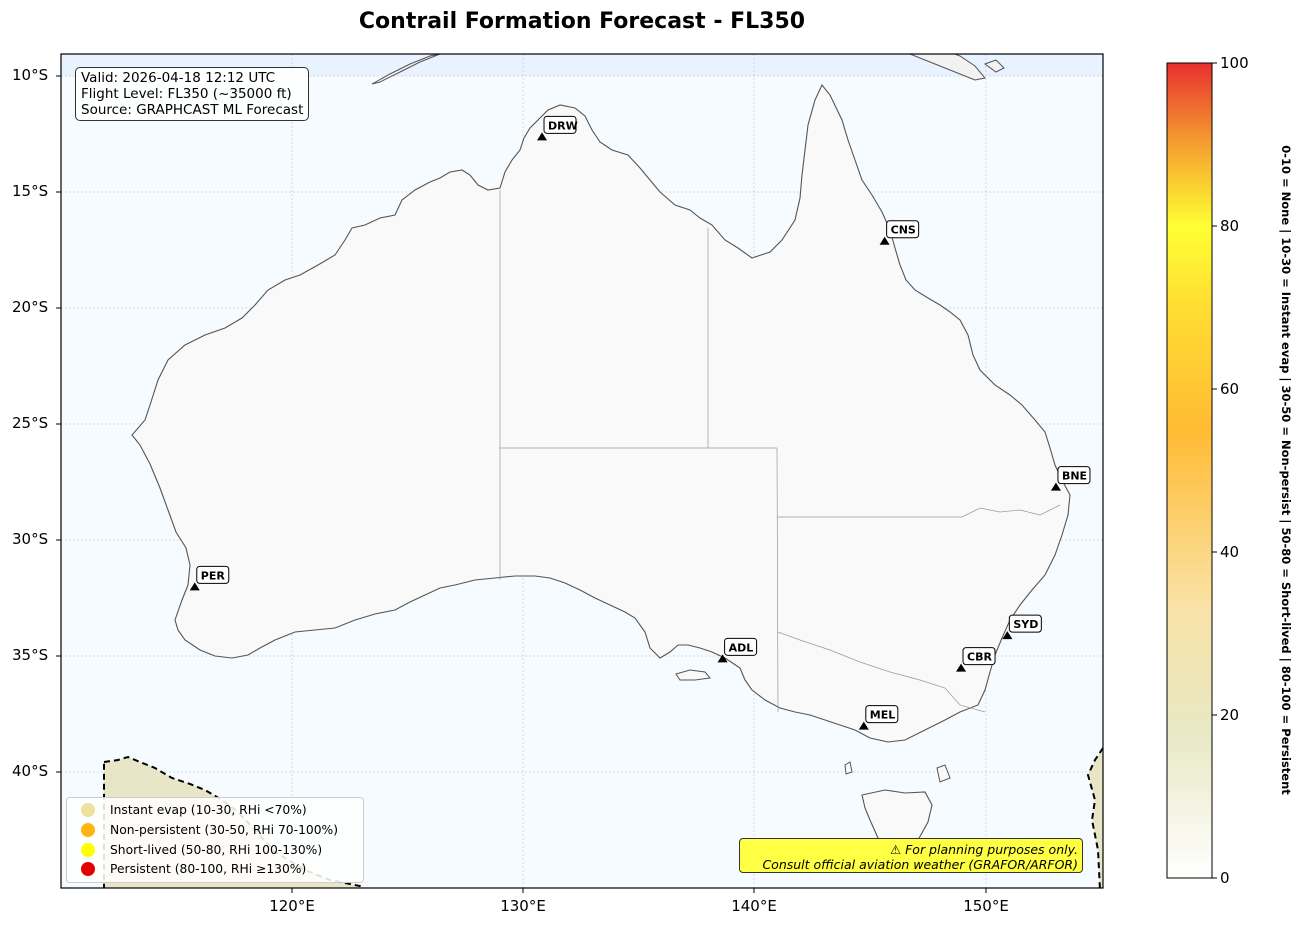  I want to click on airport-code: MEL, so click(882, 715).